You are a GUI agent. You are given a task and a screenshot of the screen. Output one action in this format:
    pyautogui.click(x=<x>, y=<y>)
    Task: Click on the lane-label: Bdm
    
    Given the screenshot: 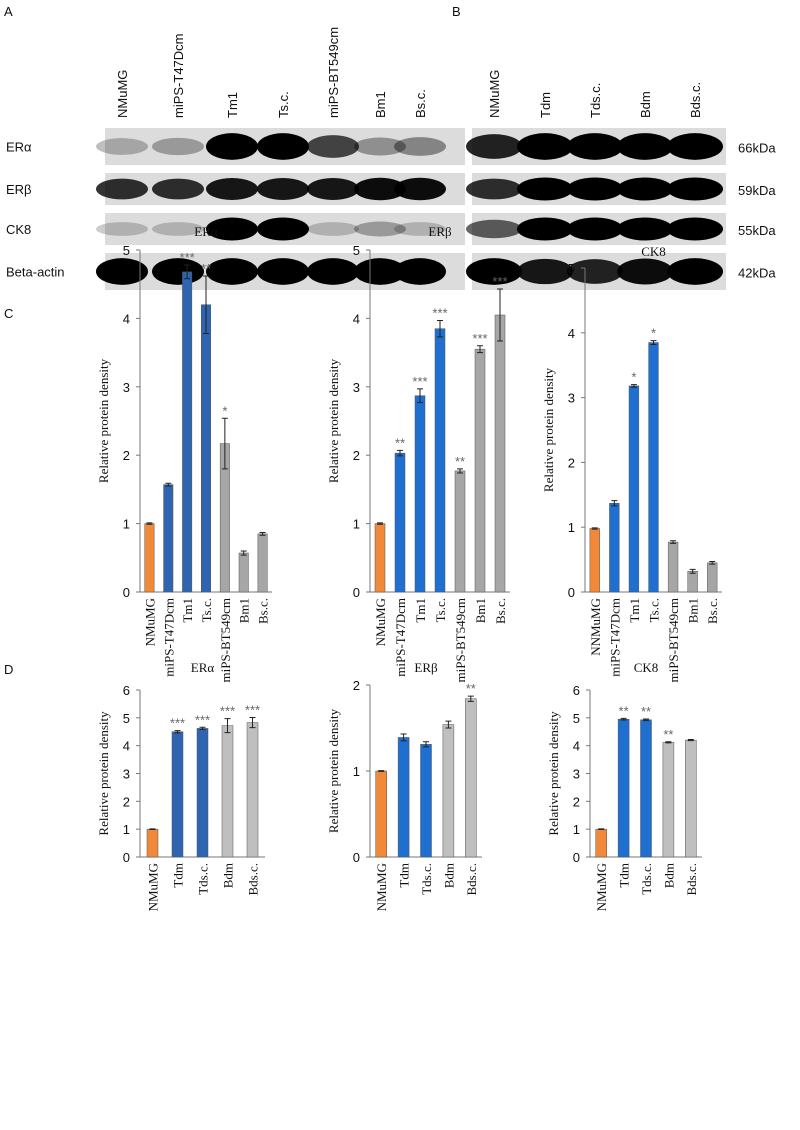 What is the action you would take?
    pyautogui.click(x=645, y=104)
    